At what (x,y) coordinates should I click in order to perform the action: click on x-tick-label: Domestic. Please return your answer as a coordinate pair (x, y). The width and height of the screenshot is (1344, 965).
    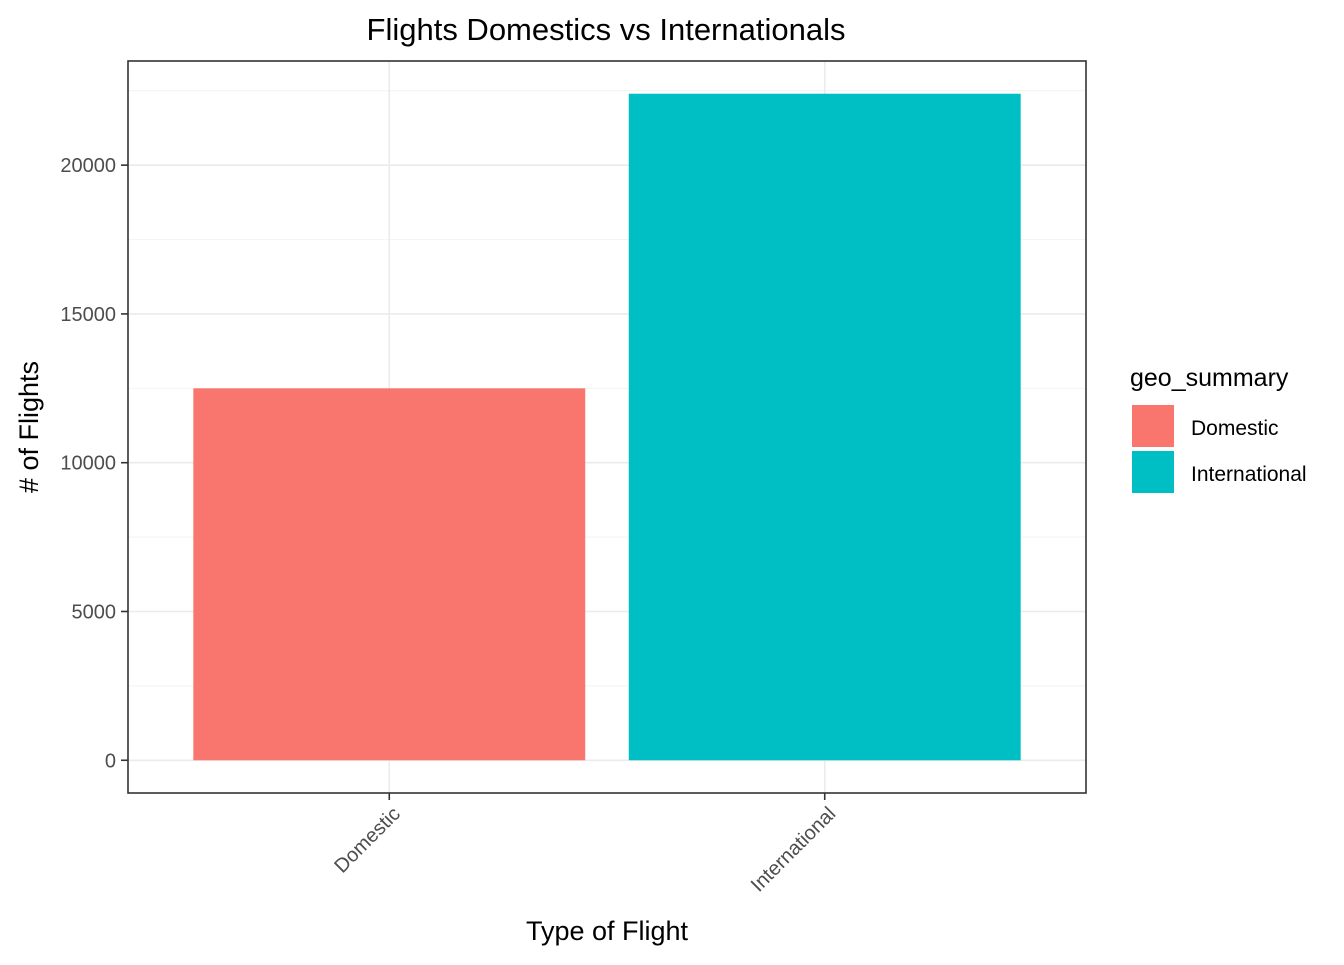
    Looking at the image, I should click on (367, 840).